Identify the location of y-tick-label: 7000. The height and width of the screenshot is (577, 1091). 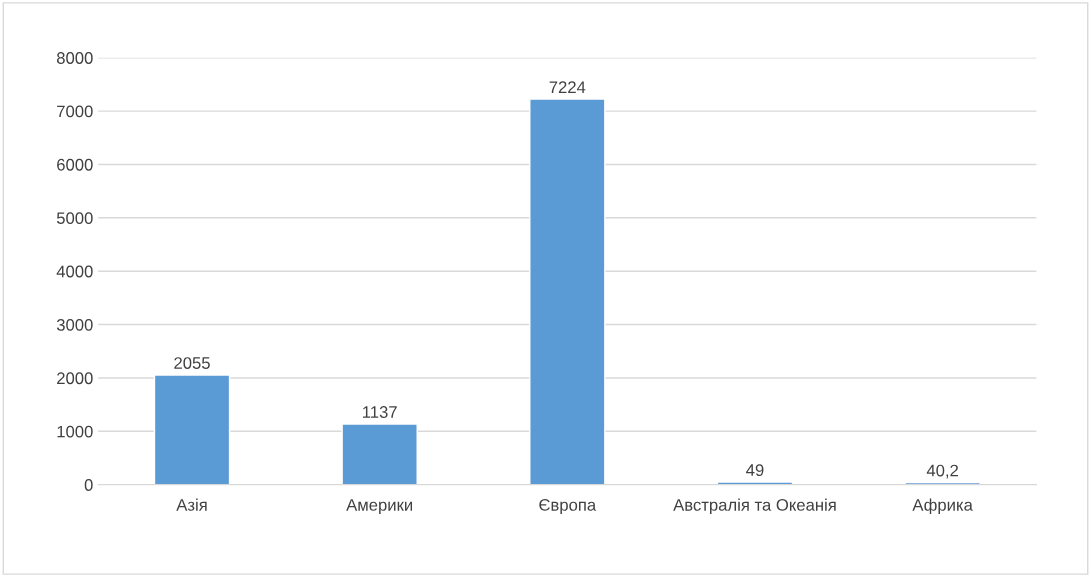
(75, 111).